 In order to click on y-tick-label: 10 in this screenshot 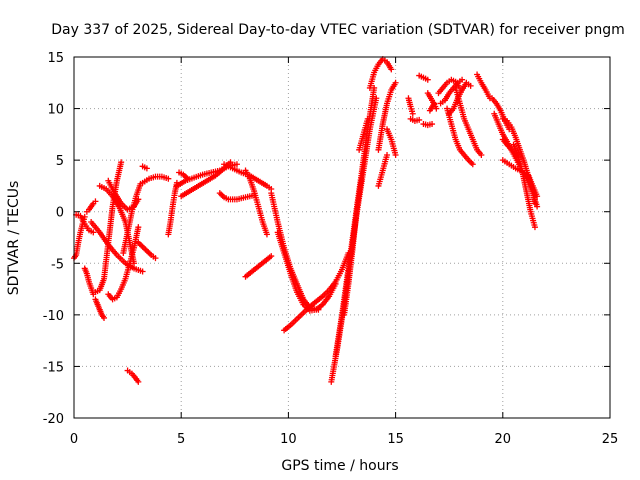, I will do `click(55, 110)`.